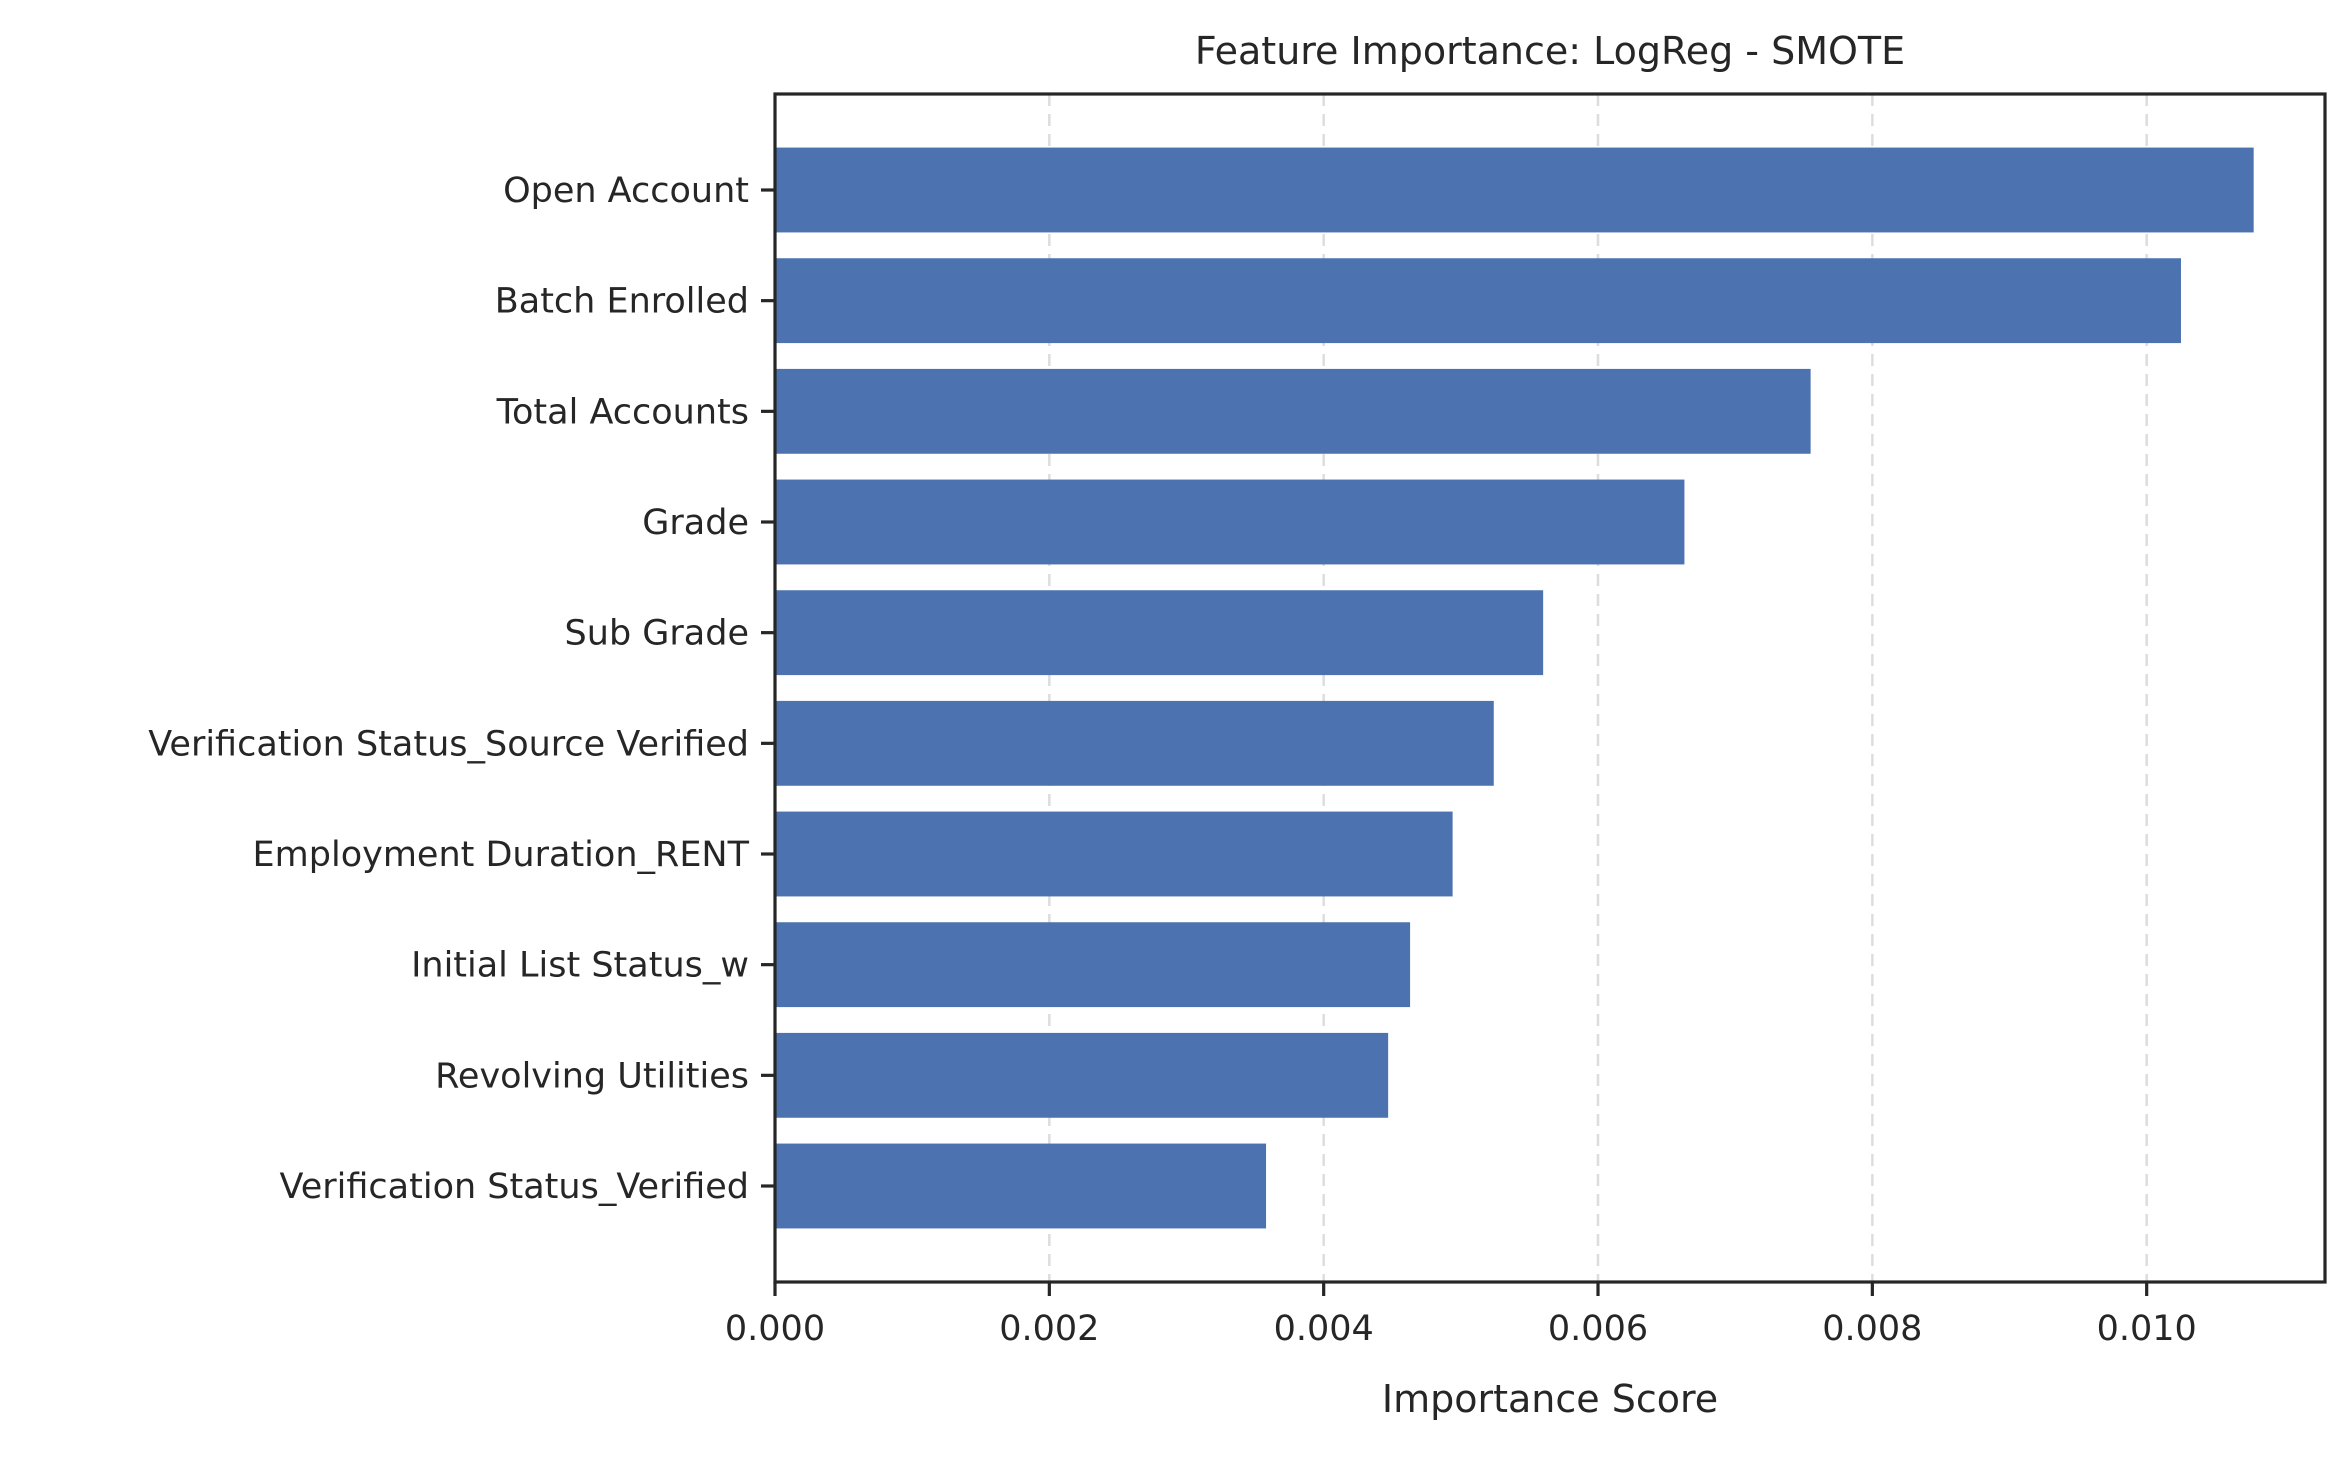  What do you see at coordinates (657, 634) in the screenshot?
I see `y-tick-label: Sub Grade` at bounding box center [657, 634].